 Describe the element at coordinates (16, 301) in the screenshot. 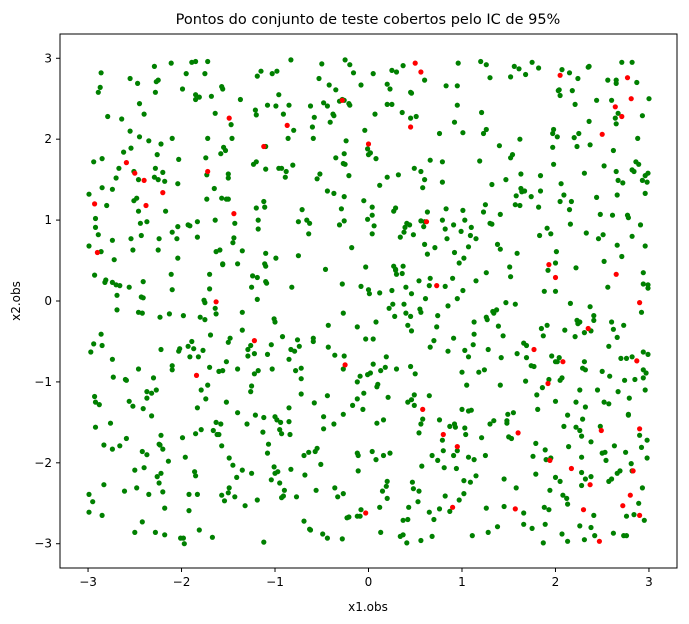

I see `y-axis-label: x2.obs` at that location.